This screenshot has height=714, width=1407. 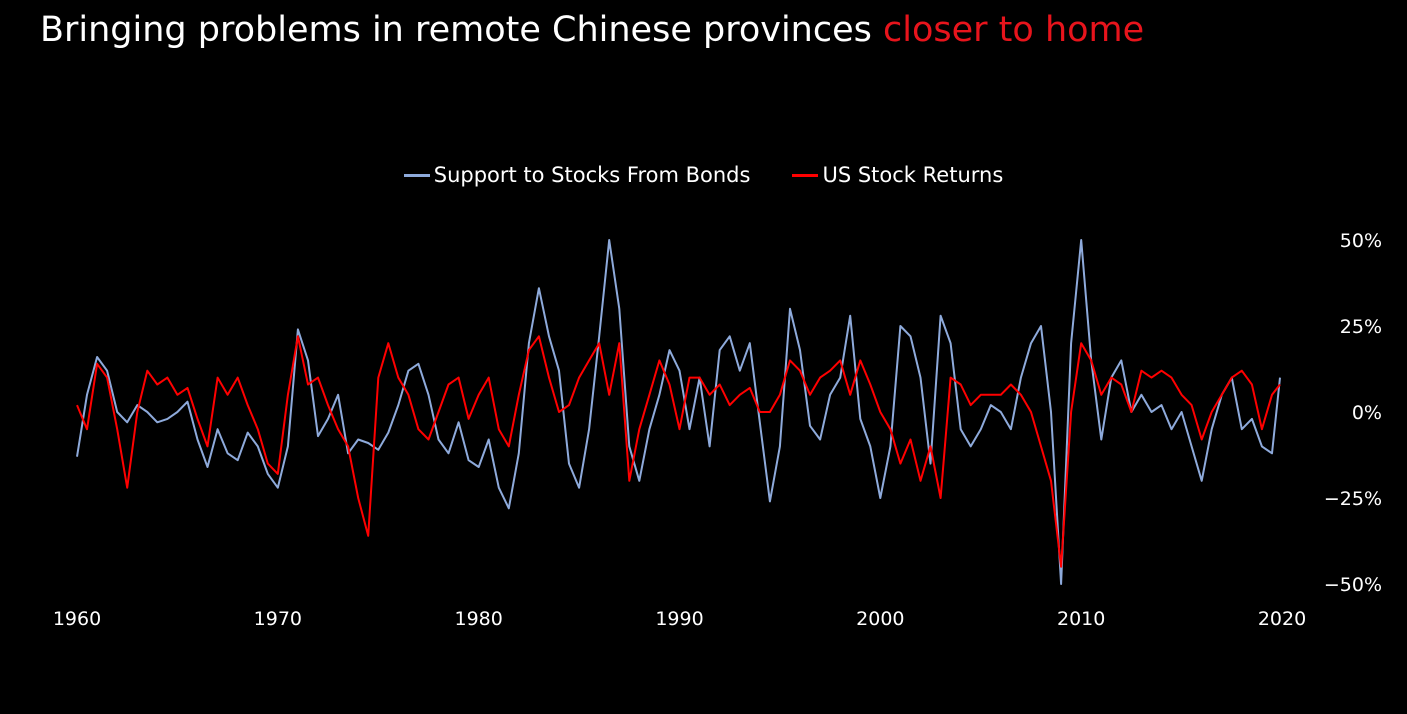 What do you see at coordinates (679, 619) in the screenshot?
I see `x-tick-label: 1990` at bounding box center [679, 619].